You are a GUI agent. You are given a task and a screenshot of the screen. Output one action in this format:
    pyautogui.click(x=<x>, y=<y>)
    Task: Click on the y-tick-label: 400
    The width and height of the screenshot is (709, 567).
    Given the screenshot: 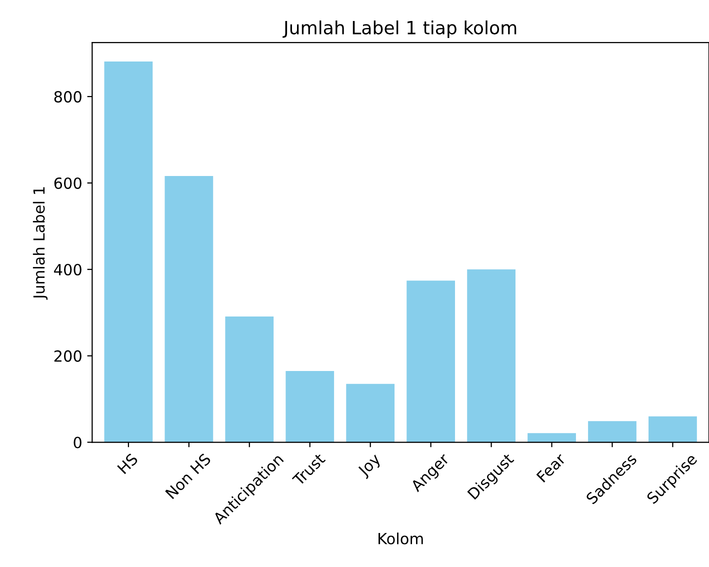 What is the action you would take?
    pyautogui.click(x=68, y=270)
    